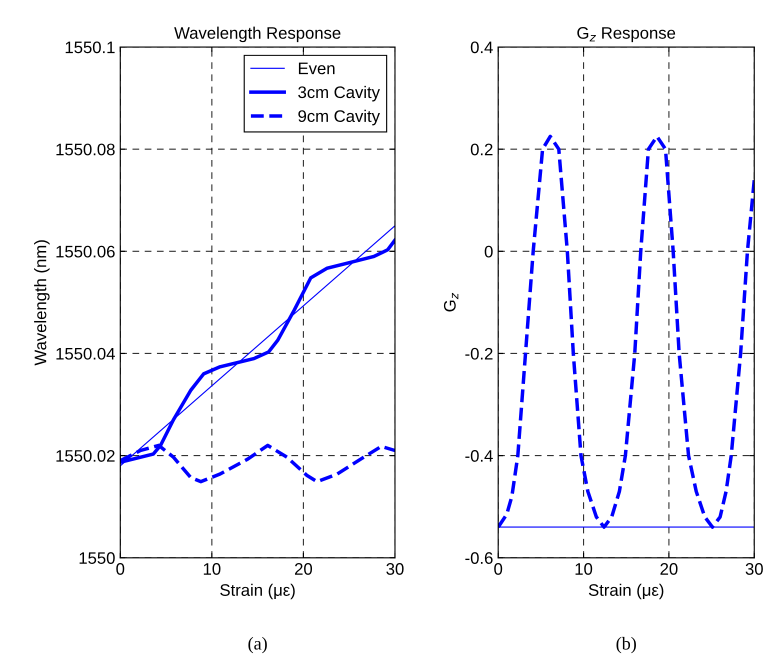 The height and width of the screenshot is (672, 776). What do you see at coordinates (42, 303) in the screenshot?
I see `y-axis-title: Wavelength (nm)` at bounding box center [42, 303].